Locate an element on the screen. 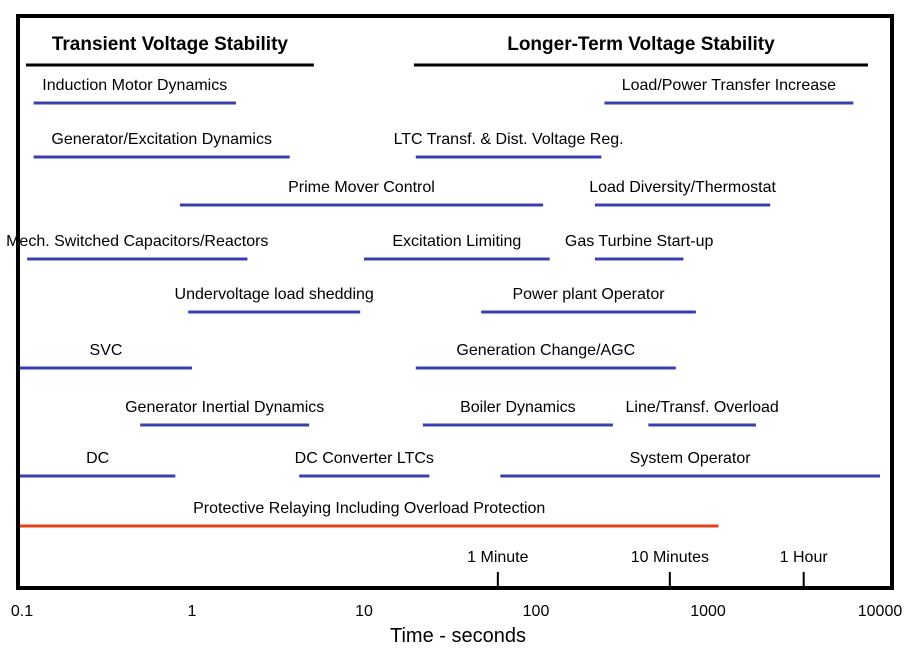 This screenshot has height=655, width=913. x-tick-label: 1 is located at coordinates (192, 611).